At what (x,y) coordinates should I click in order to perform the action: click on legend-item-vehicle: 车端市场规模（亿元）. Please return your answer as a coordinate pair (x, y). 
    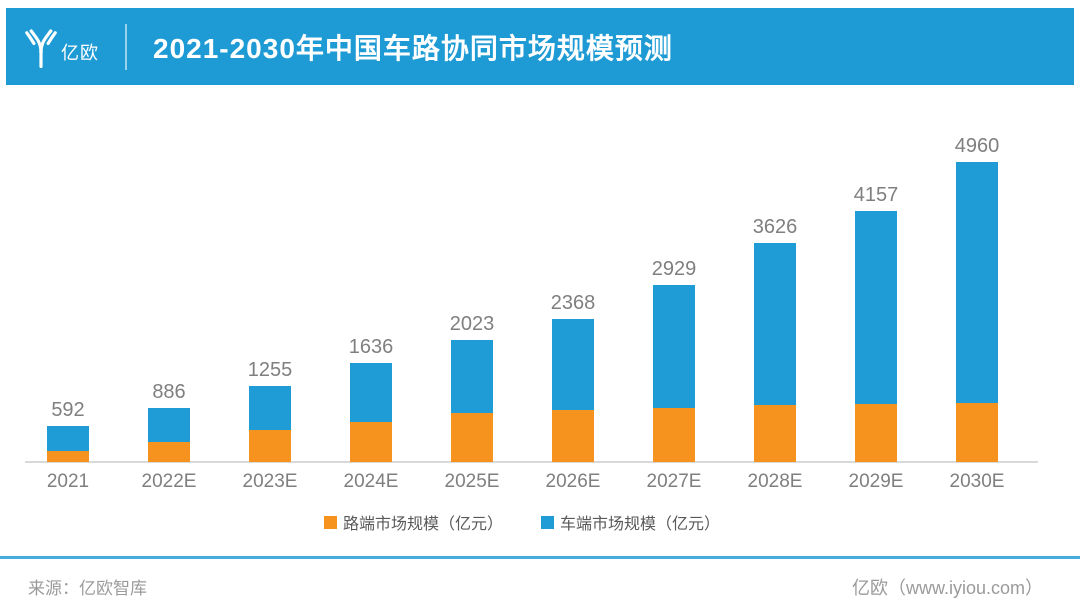
    Looking at the image, I should click on (630, 522).